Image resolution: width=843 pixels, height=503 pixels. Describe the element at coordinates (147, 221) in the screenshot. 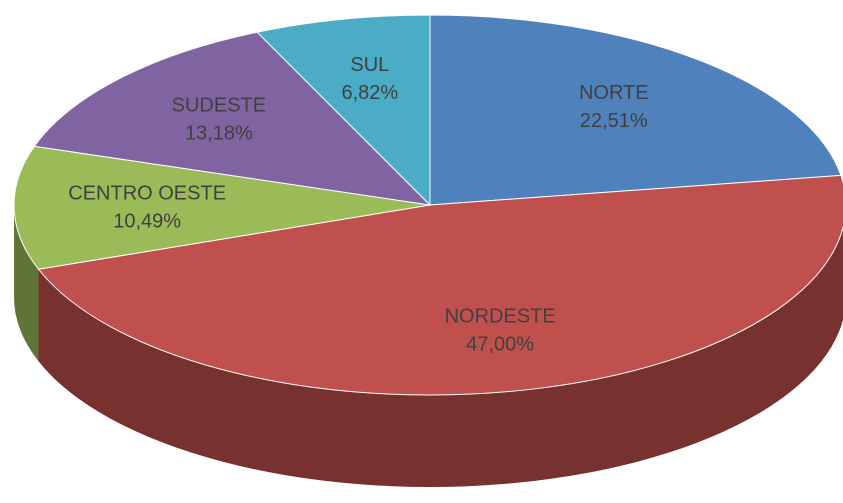

I see `value-label: 10,49%` at that location.